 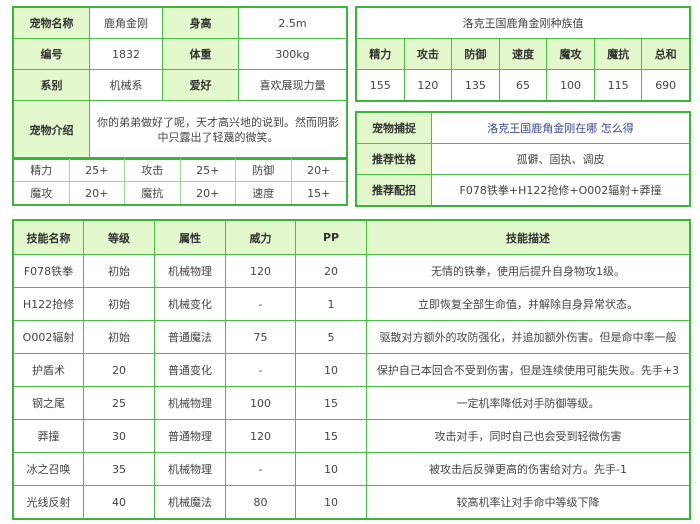 I want to click on table-row: F078铁拳 初始 机械物理 120 20 无情的铁拳，使用后提升自身物攻1级。, so click(x=351, y=271).